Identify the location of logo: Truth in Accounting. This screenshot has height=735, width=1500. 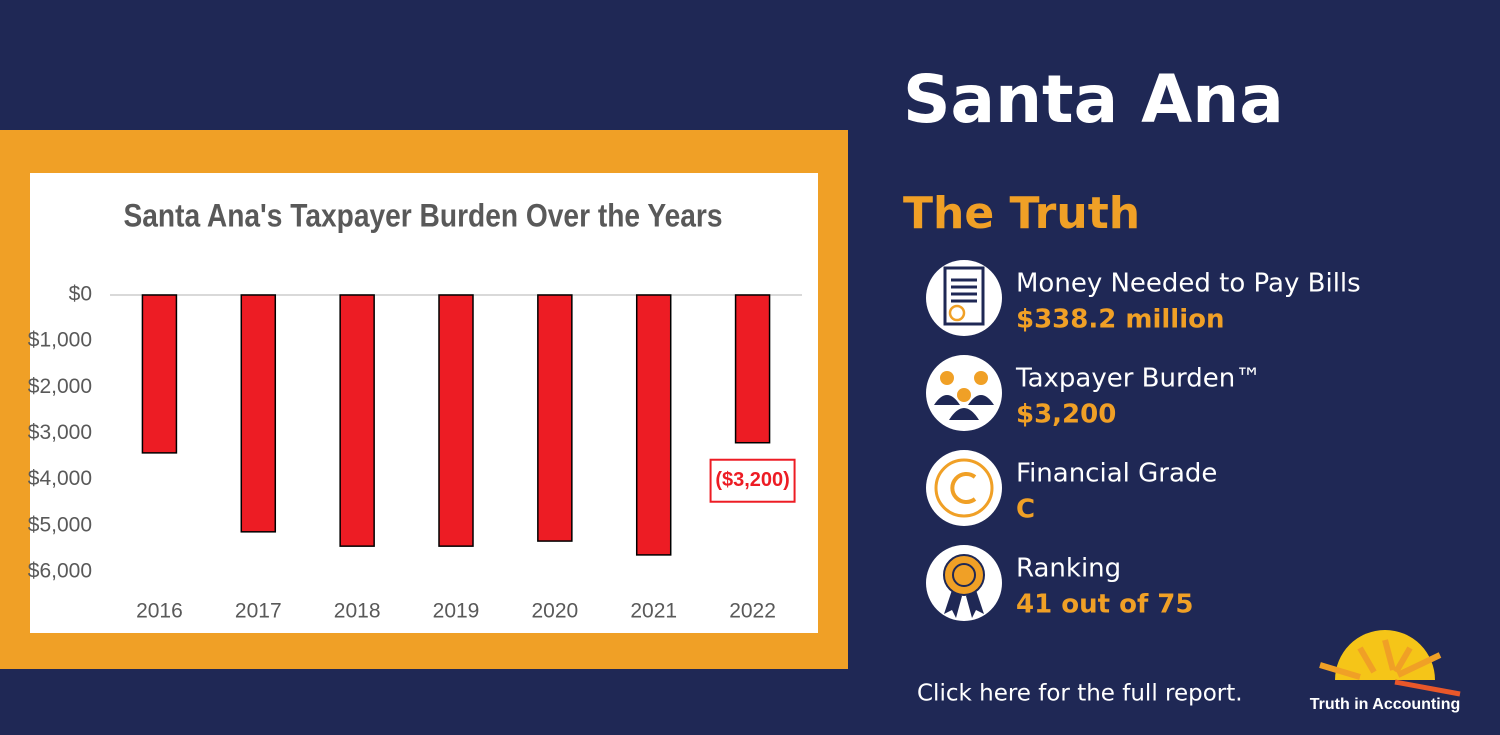
(1385, 671).